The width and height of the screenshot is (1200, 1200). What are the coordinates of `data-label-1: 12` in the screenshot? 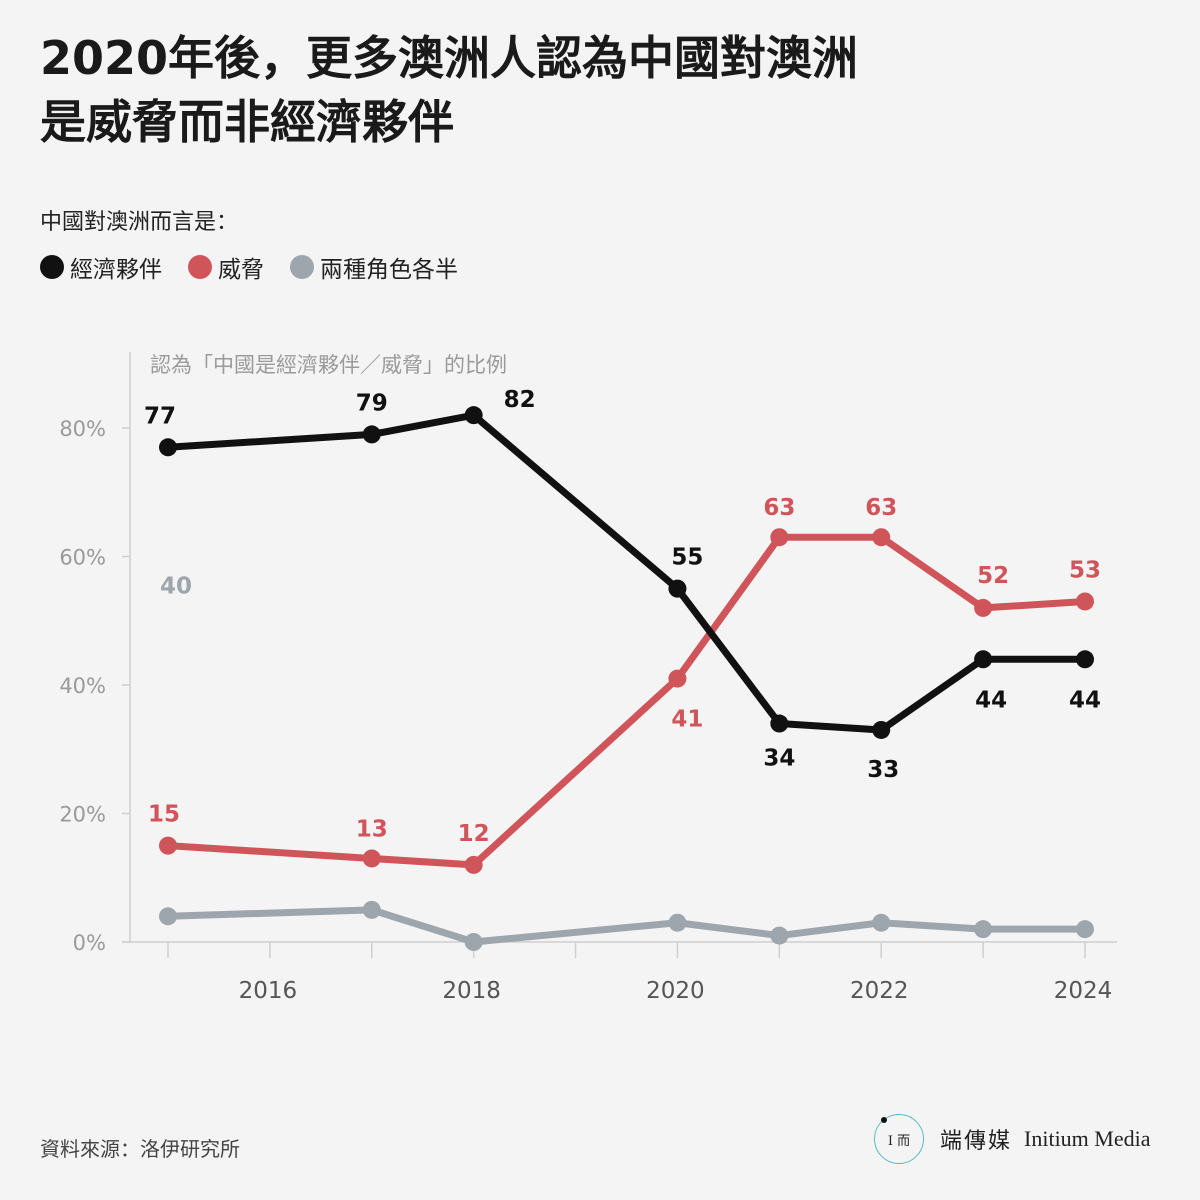 It's located at (474, 834).